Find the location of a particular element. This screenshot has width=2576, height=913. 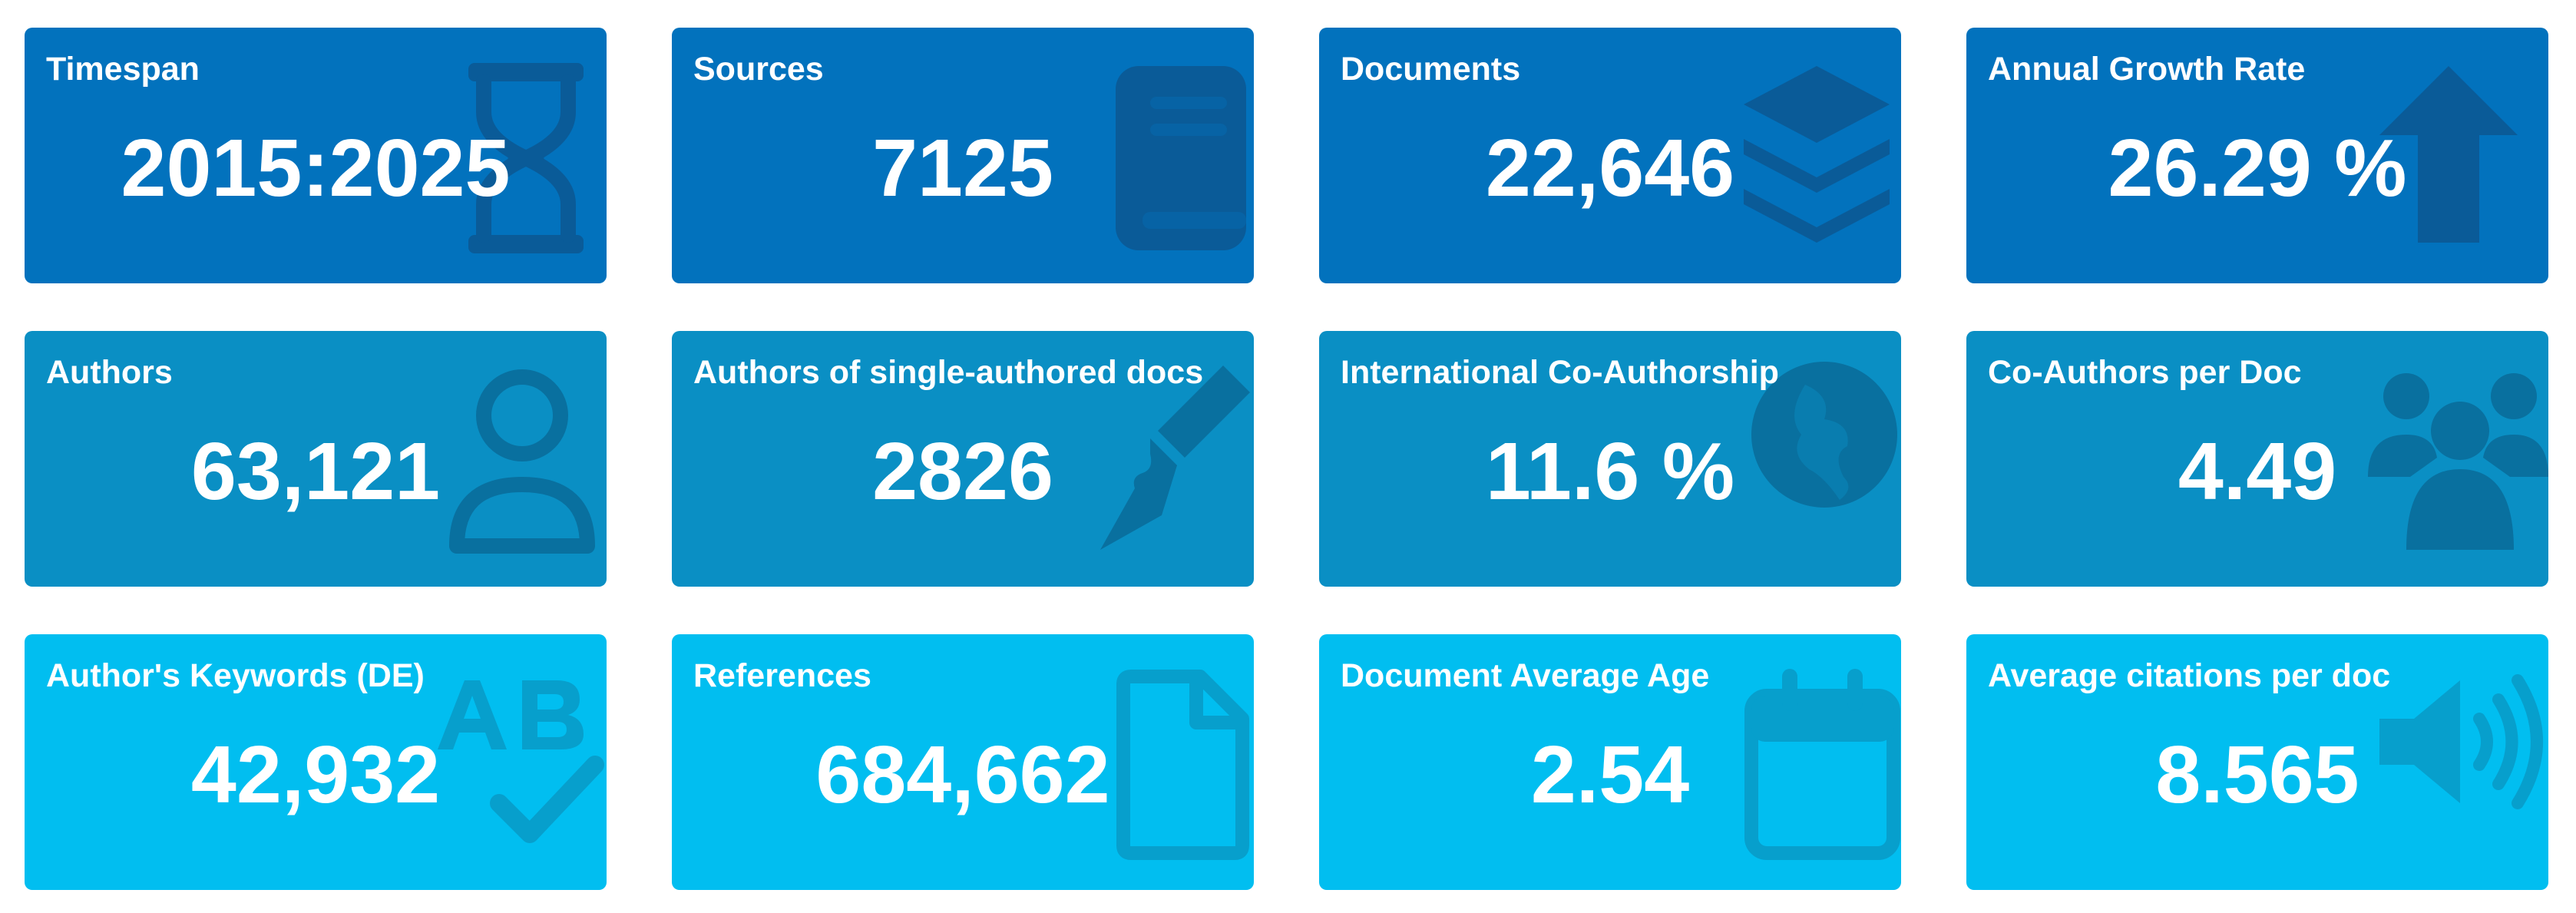

calendar-icon is located at coordinates (1809, 765).